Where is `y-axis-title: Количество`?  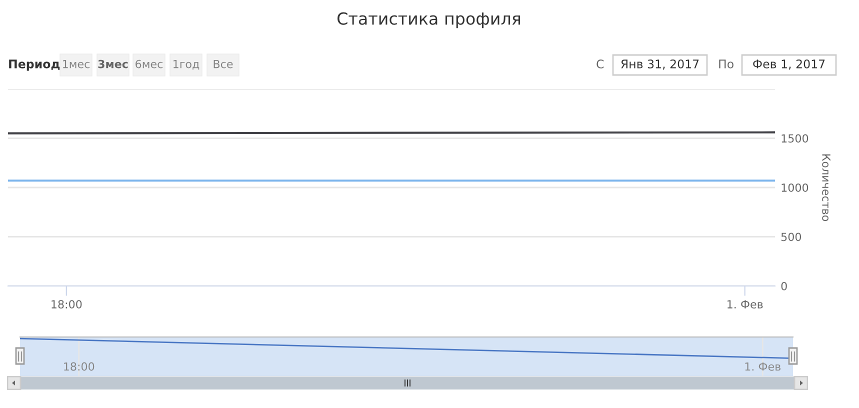 y-axis-title: Количество is located at coordinates (826, 188).